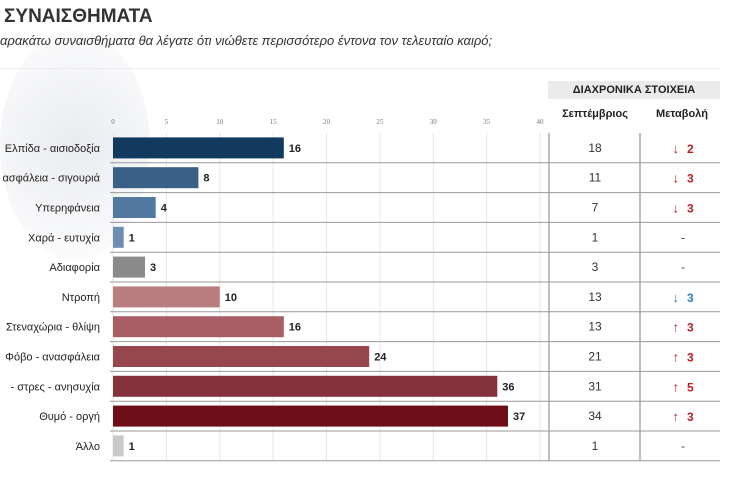 The image size is (748, 498). What do you see at coordinates (78, 16) in the screenshot?
I see `page-title: ΣΥΝΑΙΣΘΗΜΑΤΑ` at bounding box center [78, 16].